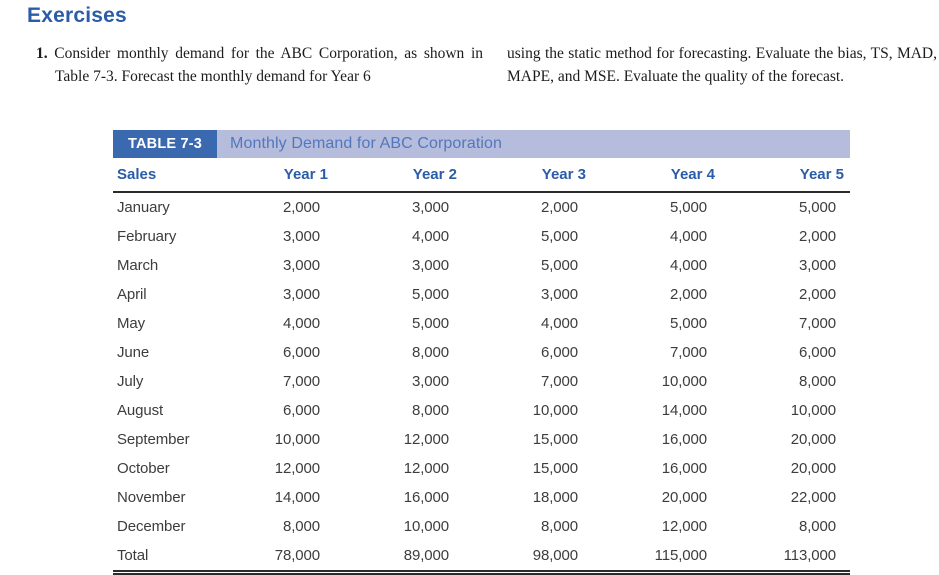 The height and width of the screenshot is (575, 939). What do you see at coordinates (559, 381) in the screenshot?
I see `cell-year-3: 7,000` at bounding box center [559, 381].